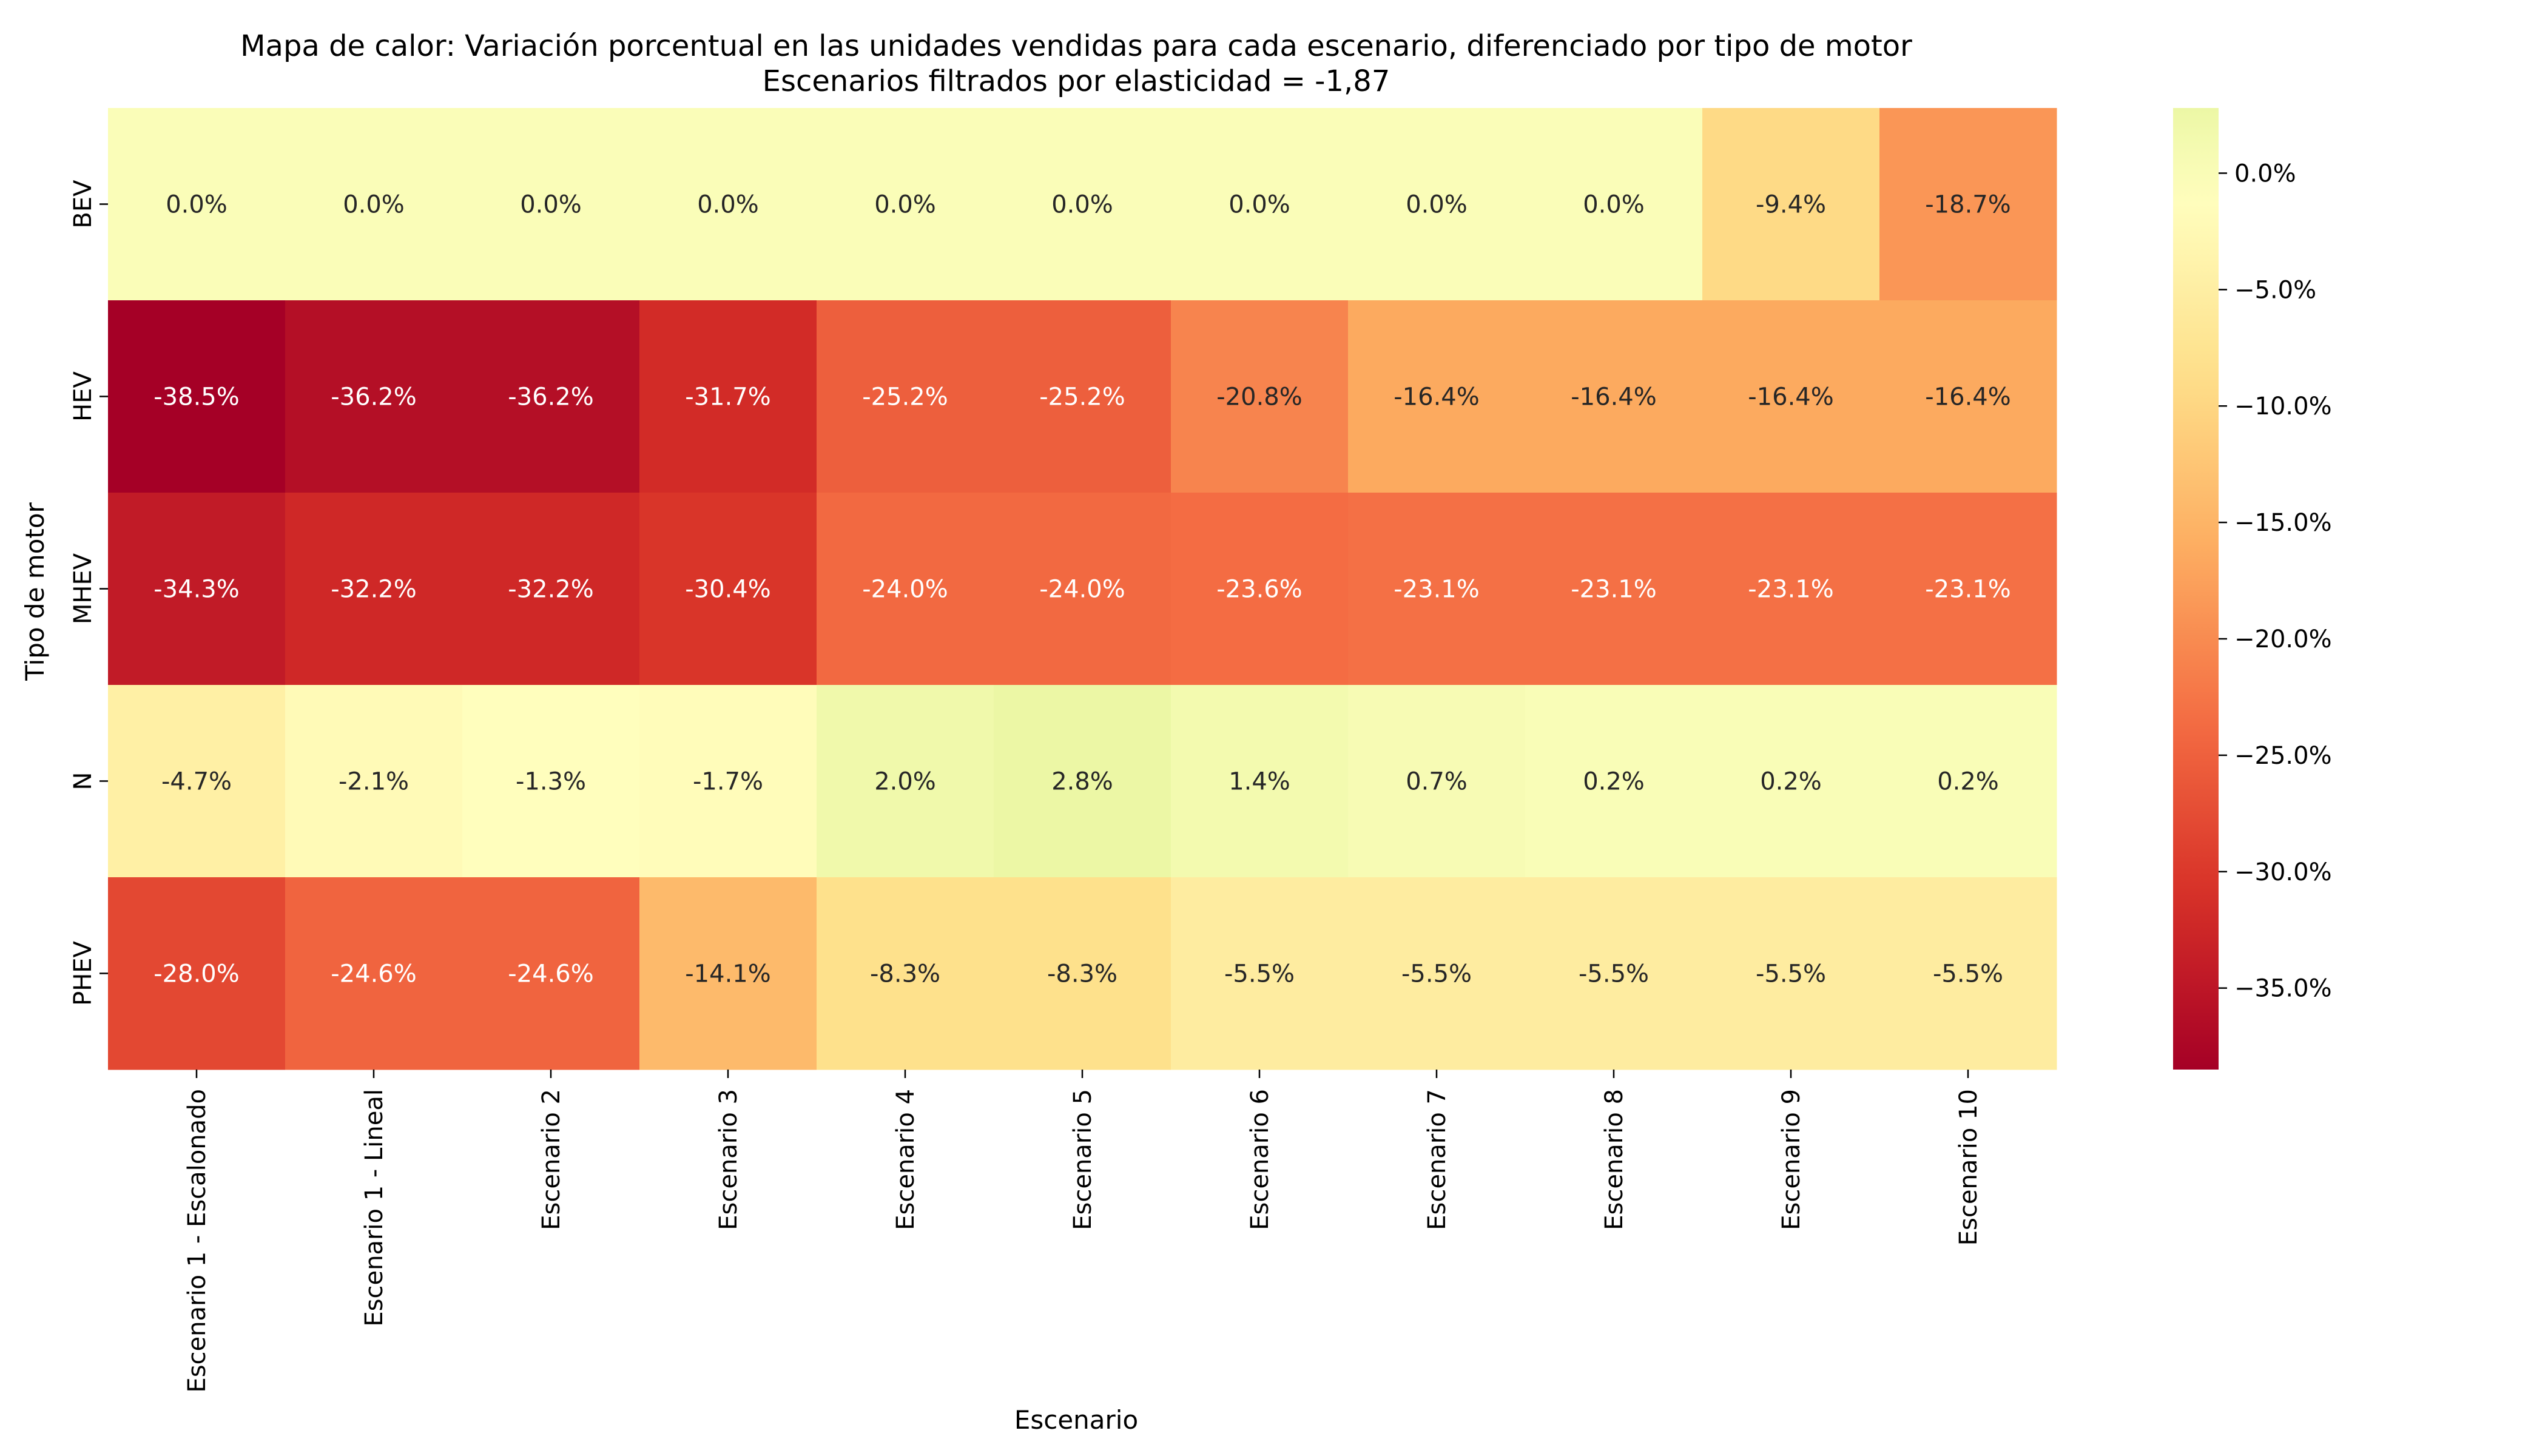  I want to click on x-tick-label: Escenario 5, so click(1083, 1159).